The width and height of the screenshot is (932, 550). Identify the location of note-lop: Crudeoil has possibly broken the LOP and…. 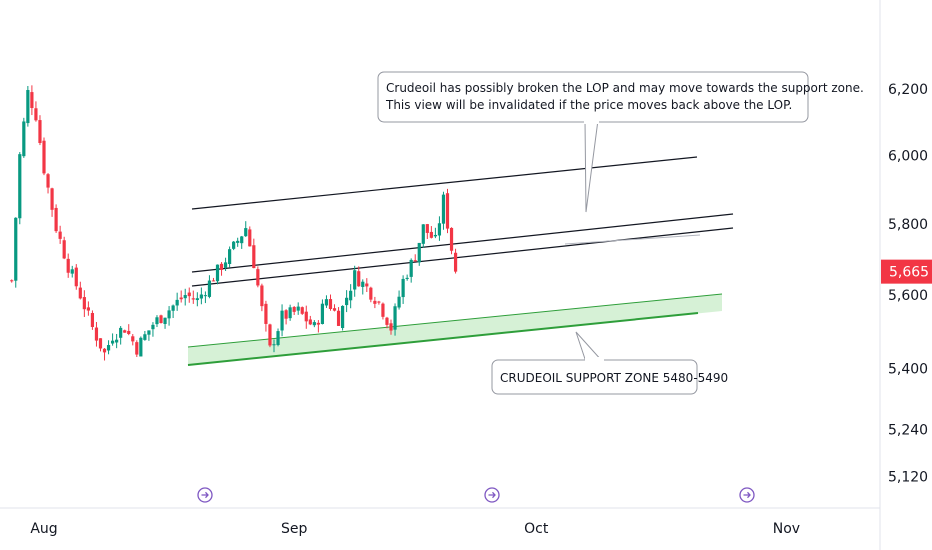
(620, 142).